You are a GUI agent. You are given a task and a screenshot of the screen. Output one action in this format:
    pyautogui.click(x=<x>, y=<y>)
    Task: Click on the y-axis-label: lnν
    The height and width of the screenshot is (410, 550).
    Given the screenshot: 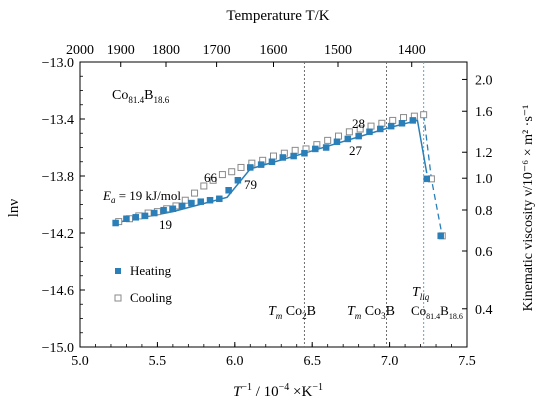 What is the action you would take?
    pyautogui.click(x=14, y=208)
    